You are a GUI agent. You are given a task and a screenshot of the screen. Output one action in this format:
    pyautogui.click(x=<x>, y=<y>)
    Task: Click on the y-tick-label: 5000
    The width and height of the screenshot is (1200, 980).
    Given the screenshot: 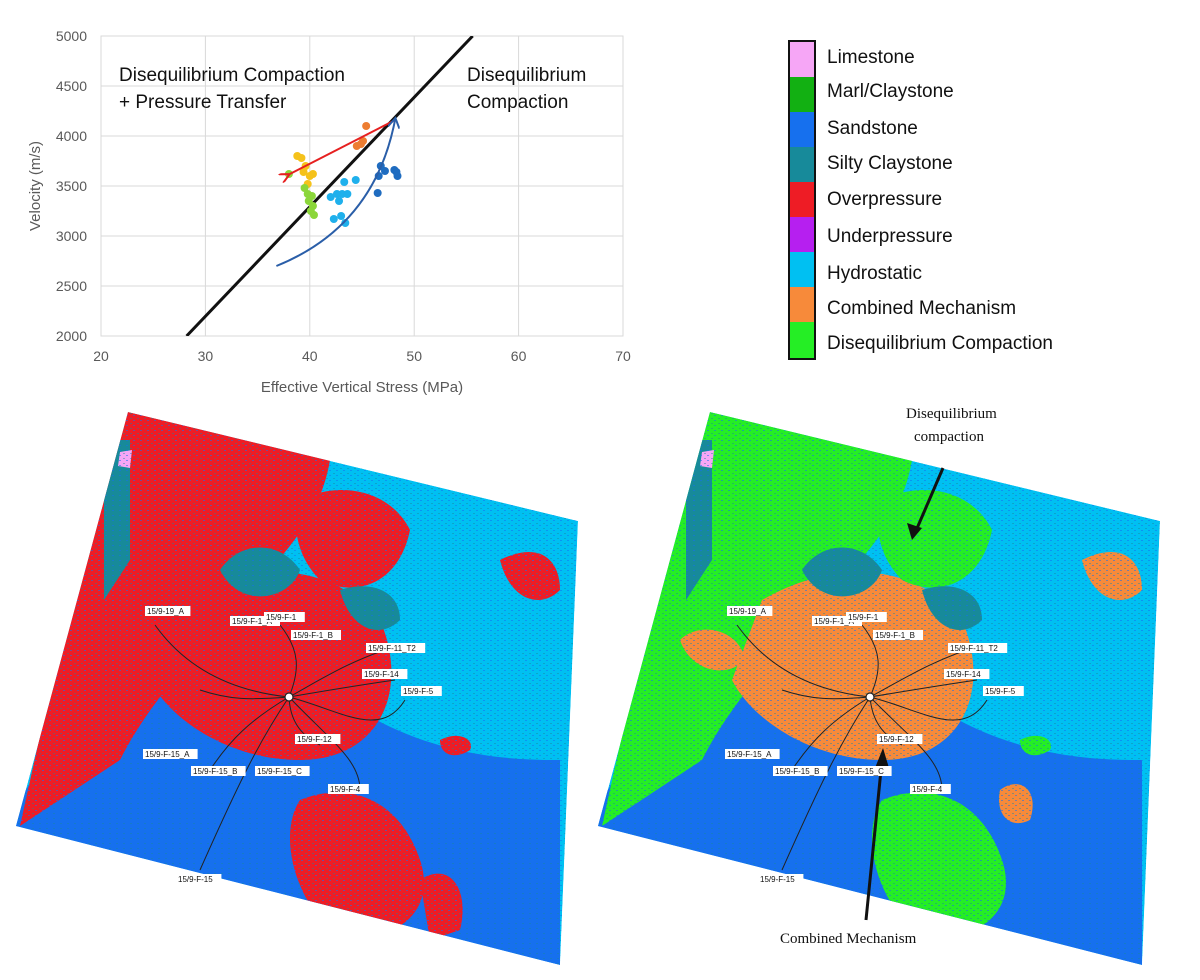 What is the action you would take?
    pyautogui.click(x=71, y=36)
    